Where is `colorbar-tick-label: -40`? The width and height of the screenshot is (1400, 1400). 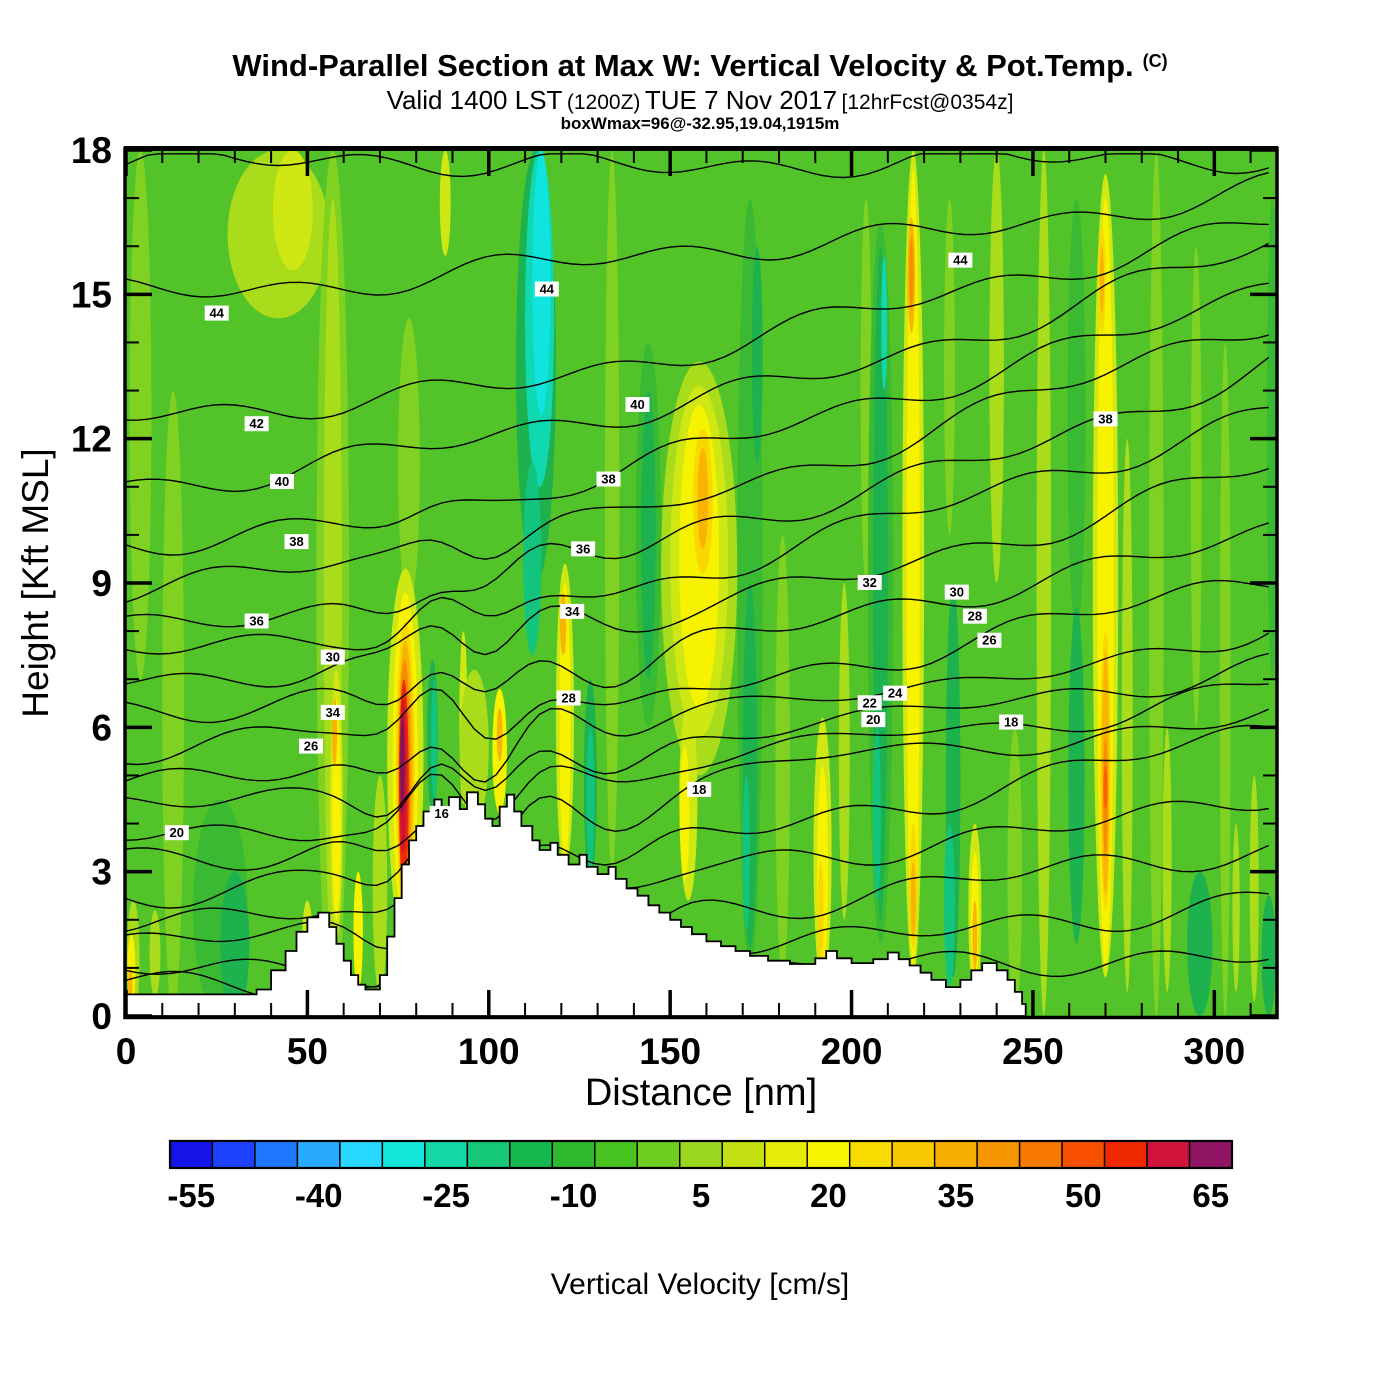 colorbar-tick-label: -40 is located at coordinates (319, 1195).